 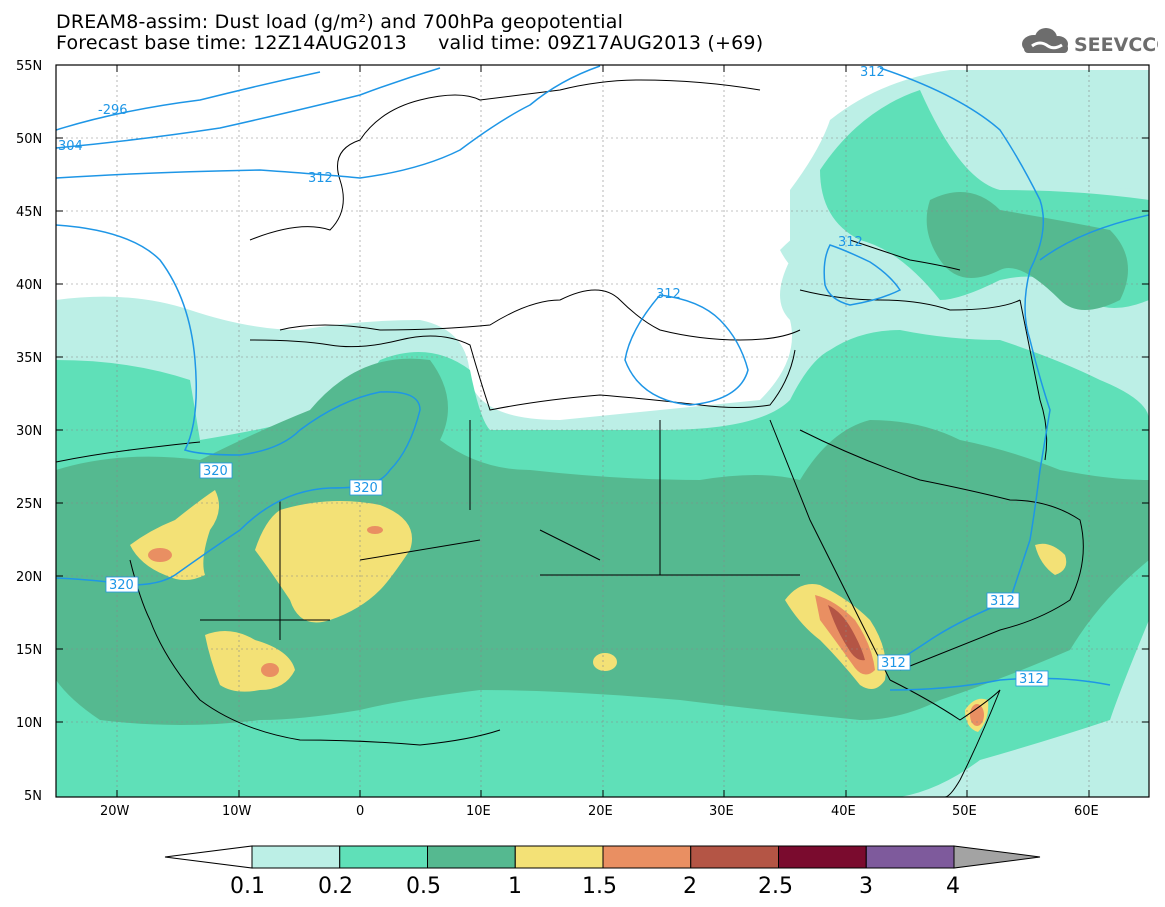 What do you see at coordinates (208, 857) in the screenshot?
I see `colorbar-under-triangle` at bounding box center [208, 857].